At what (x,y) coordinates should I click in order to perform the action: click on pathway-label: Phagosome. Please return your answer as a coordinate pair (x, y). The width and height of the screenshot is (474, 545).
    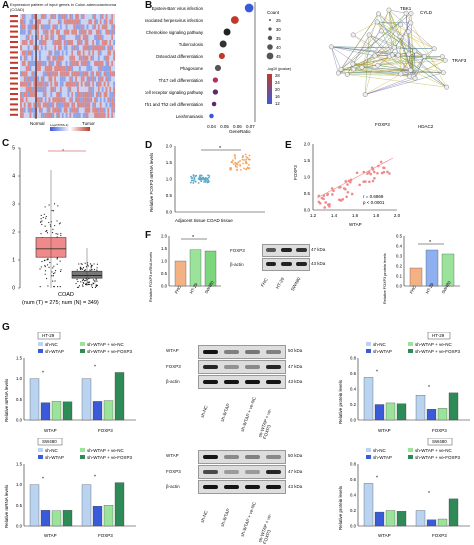
    Looking at the image, I should click on (192, 68).